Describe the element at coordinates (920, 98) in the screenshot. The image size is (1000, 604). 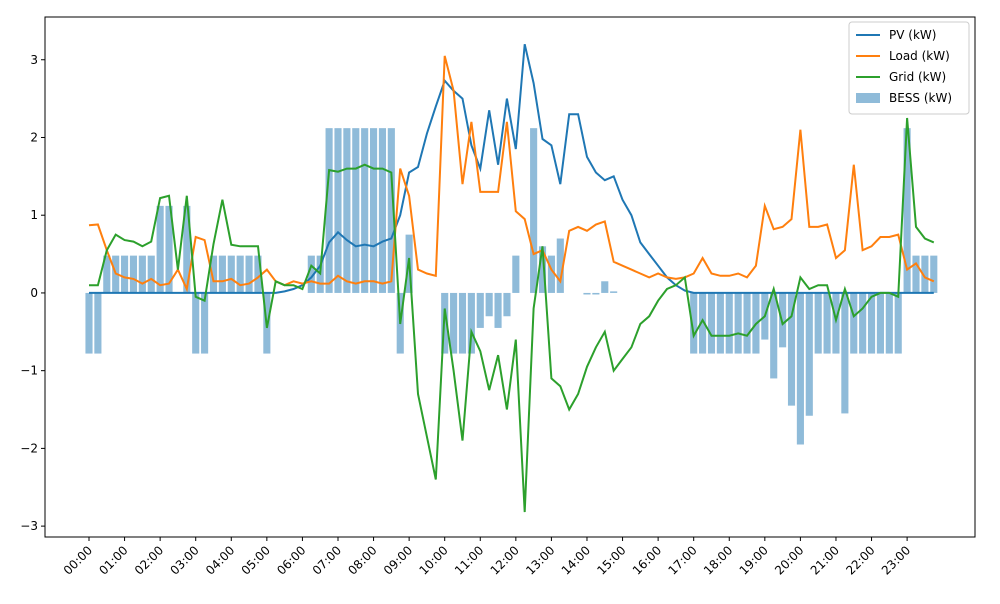
I see `legend-label: BESS (kW)` at that location.